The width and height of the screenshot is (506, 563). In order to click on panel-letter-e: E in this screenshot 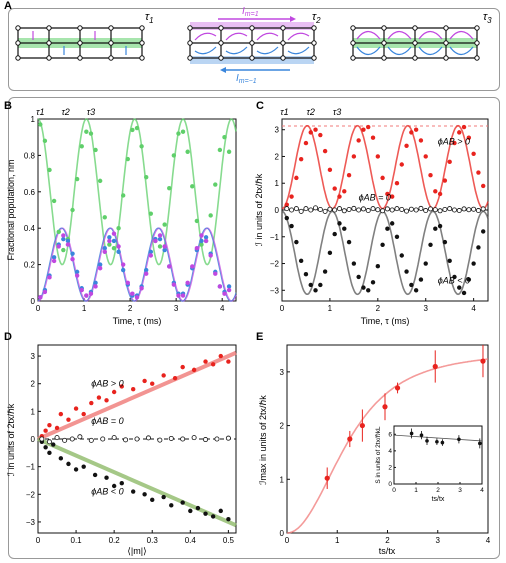, I will do `click(260, 337)`.